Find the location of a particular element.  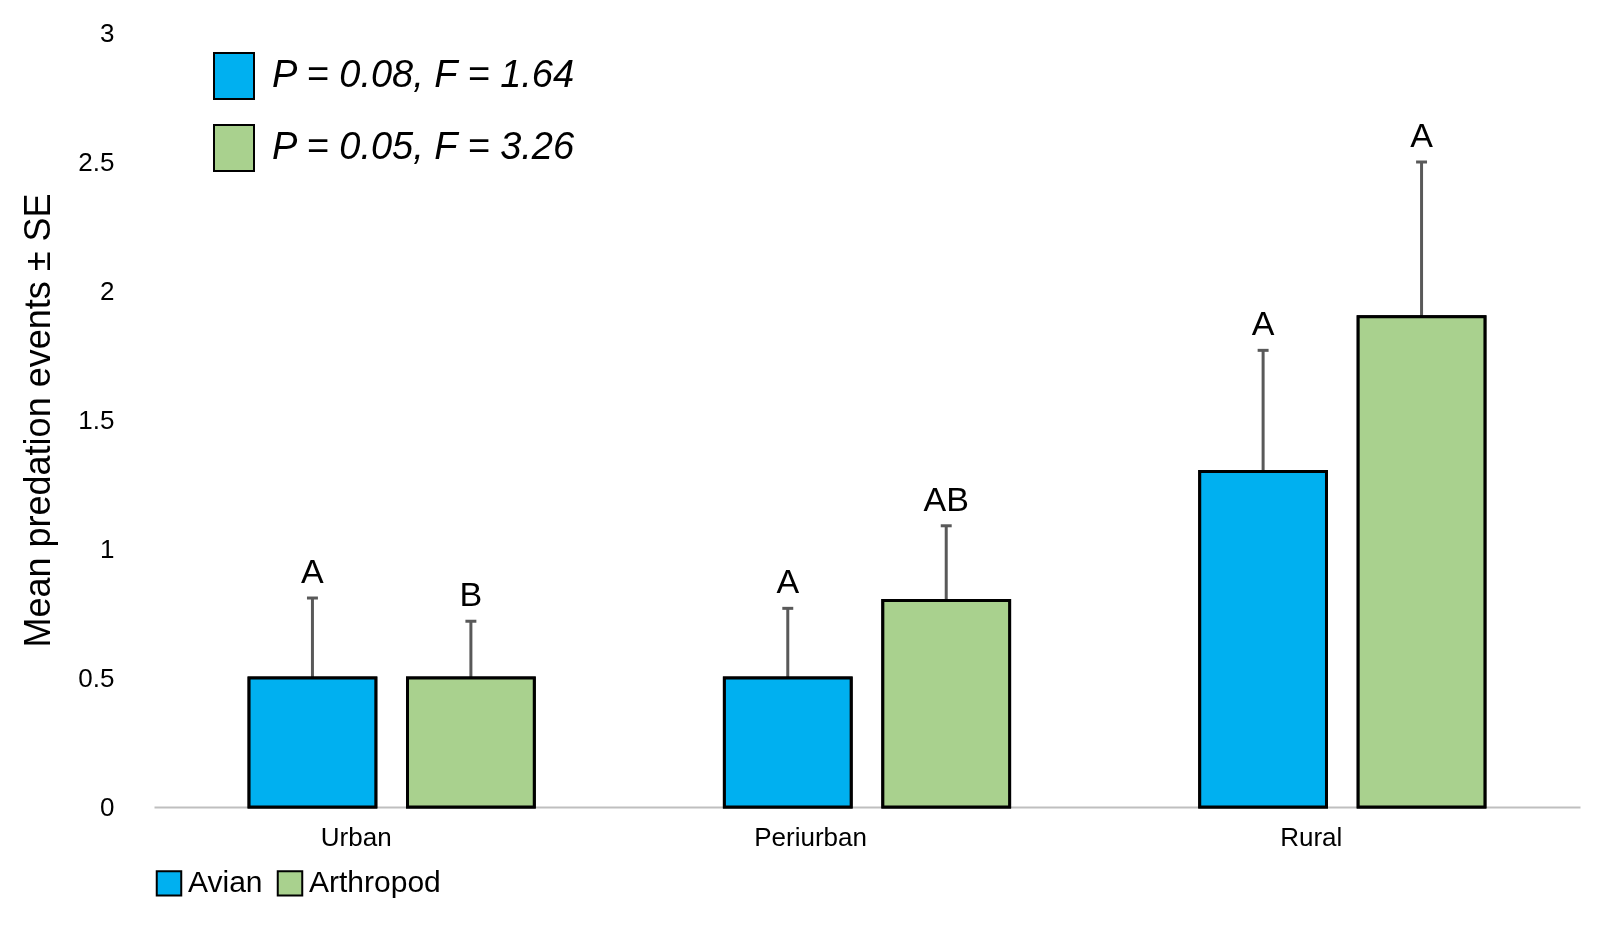

y-tick-label: 2 is located at coordinates (107, 290).